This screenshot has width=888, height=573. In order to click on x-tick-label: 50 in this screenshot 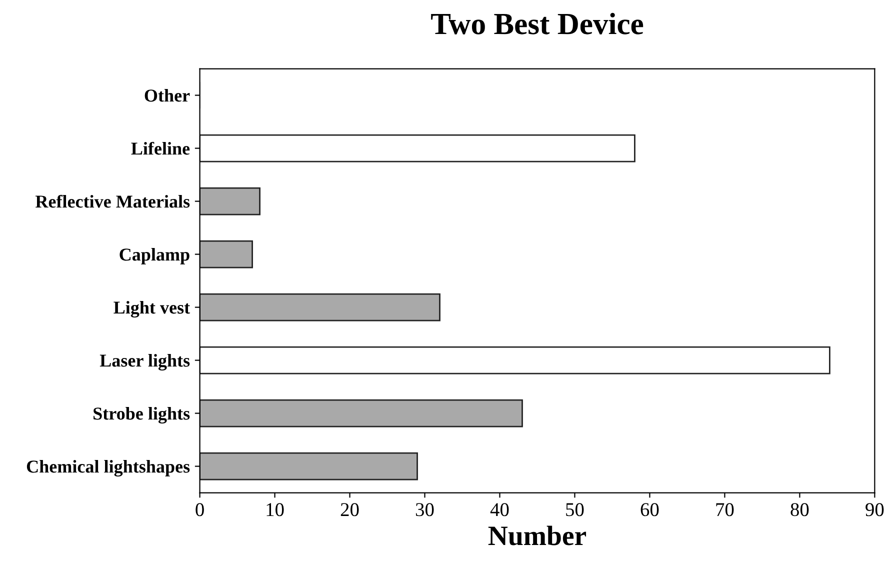, I will do `click(575, 509)`.